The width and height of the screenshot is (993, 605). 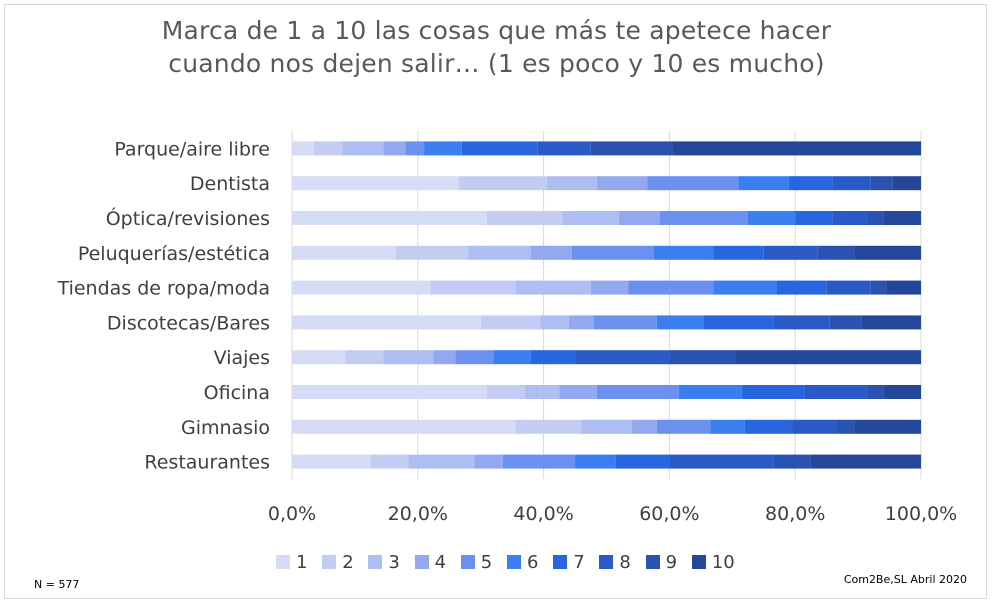 What do you see at coordinates (338, 562) in the screenshot?
I see `legend-item-2: 2` at bounding box center [338, 562].